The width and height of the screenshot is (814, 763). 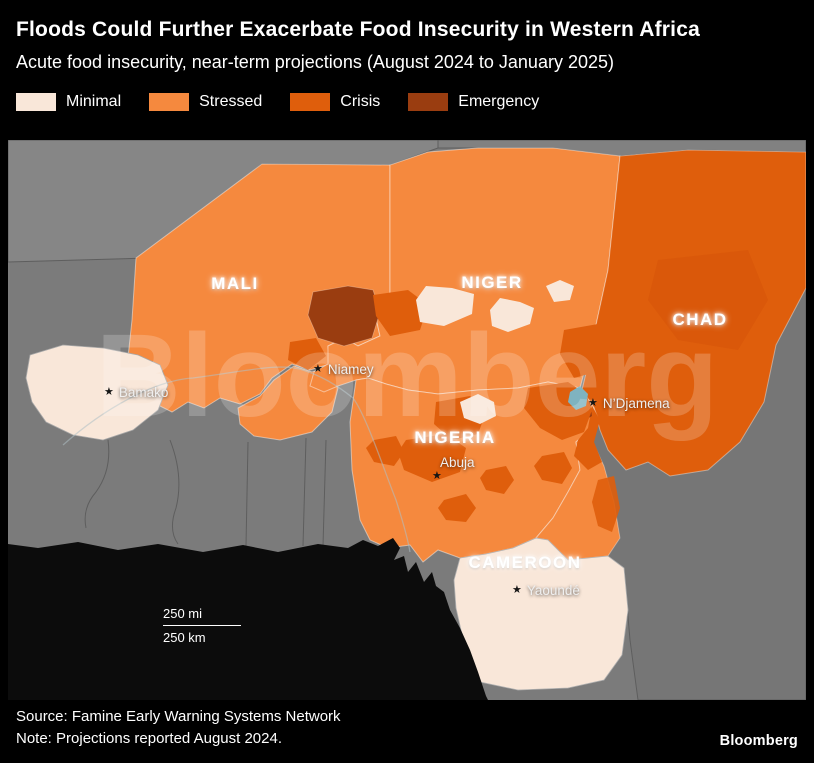 What do you see at coordinates (169, 102) in the screenshot?
I see `legend-swatch-stressed` at bounding box center [169, 102].